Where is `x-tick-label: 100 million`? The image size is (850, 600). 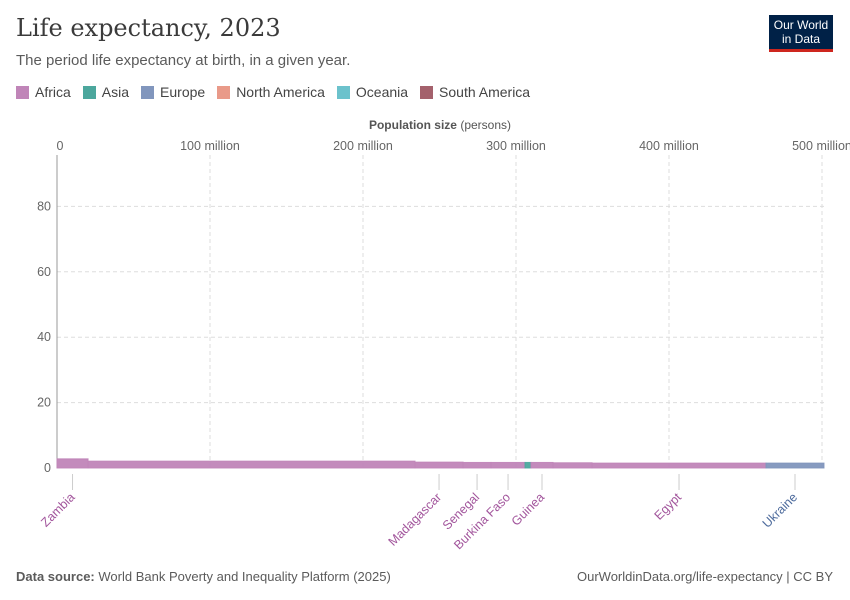
x-tick-label: 100 million is located at coordinates (210, 146).